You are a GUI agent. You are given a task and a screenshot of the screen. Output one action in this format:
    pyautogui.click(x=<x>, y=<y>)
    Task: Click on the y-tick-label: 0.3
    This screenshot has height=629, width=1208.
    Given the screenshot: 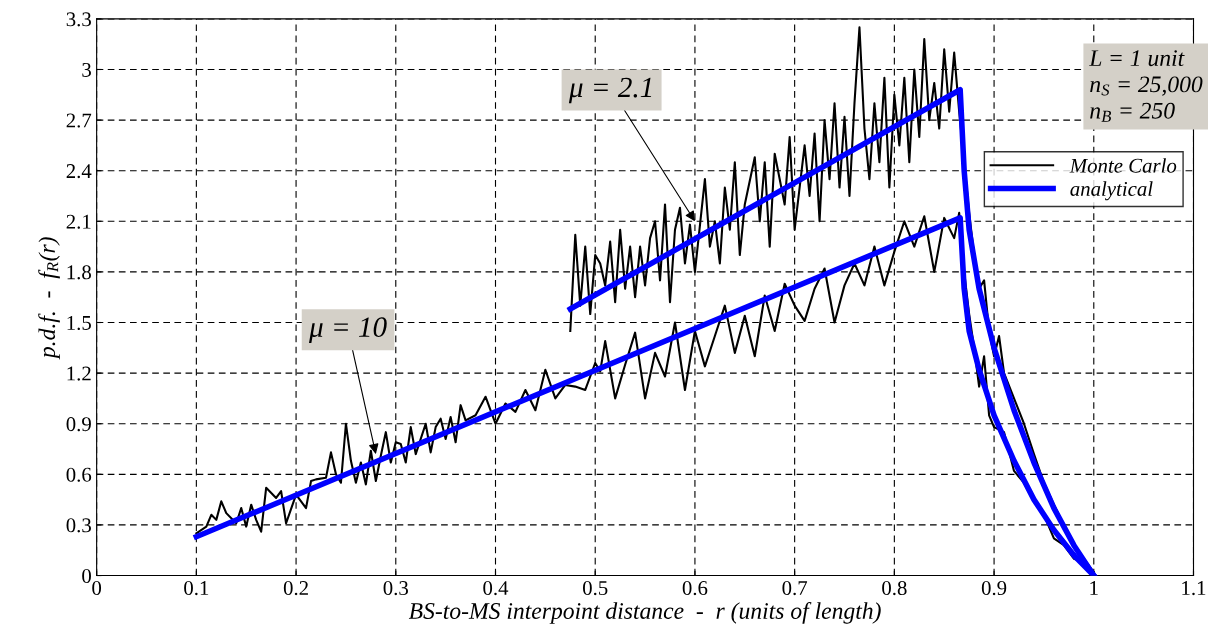 What is the action you would take?
    pyautogui.click(x=78, y=525)
    